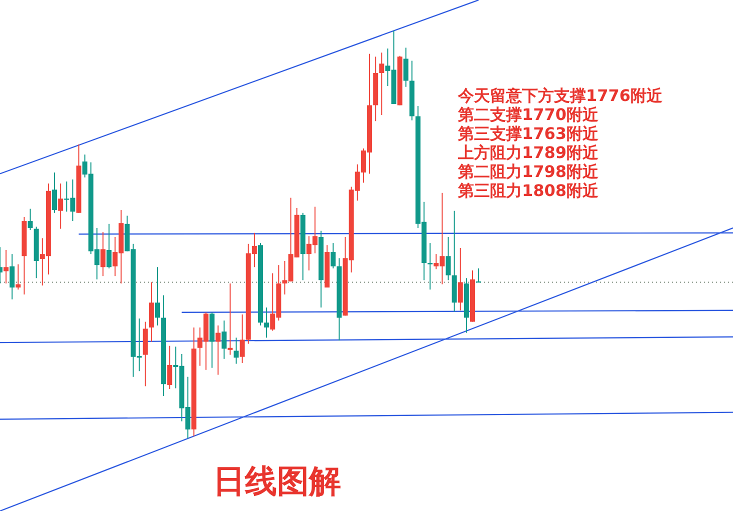 The height and width of the screenshot is (511, 733). Describe the element at coordinates (277, 481) in the screenshot. I see `text: 日线图解` at that location.